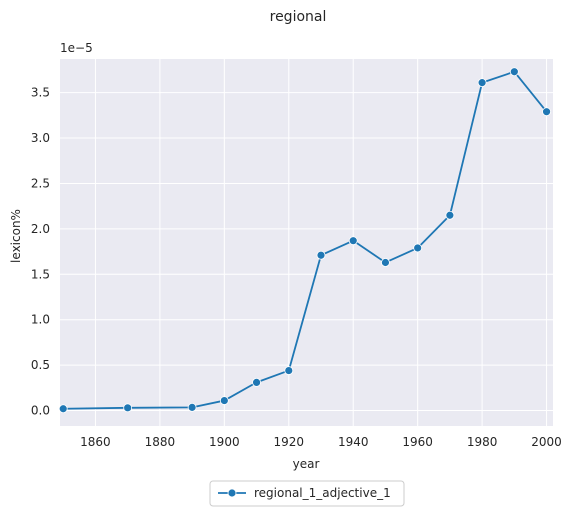 This screenshot has width=575, height=515. I want to click on y-tick-label: 3.5, so click(40, 93).